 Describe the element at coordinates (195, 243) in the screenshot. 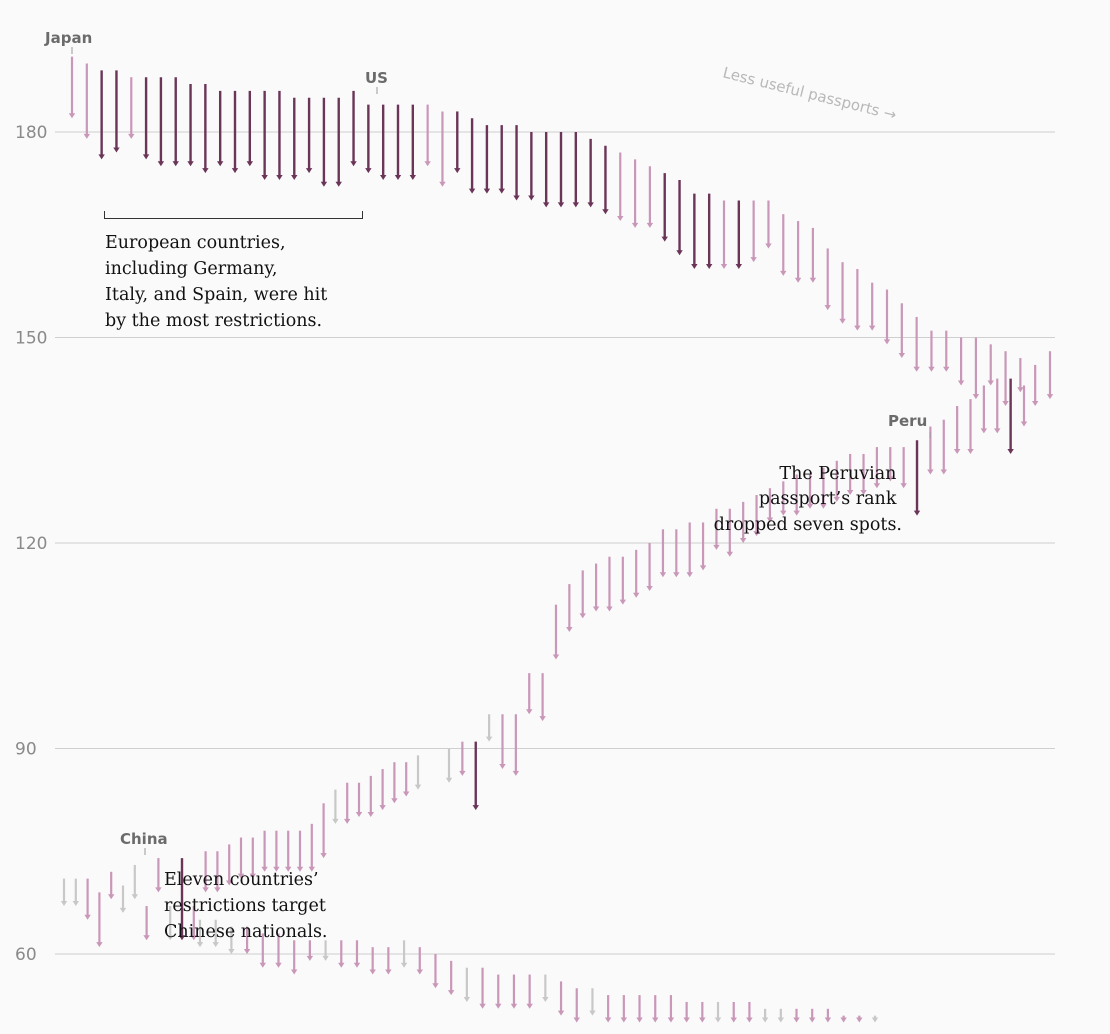

I see `europe-annotation-line: European countries,` at that location.